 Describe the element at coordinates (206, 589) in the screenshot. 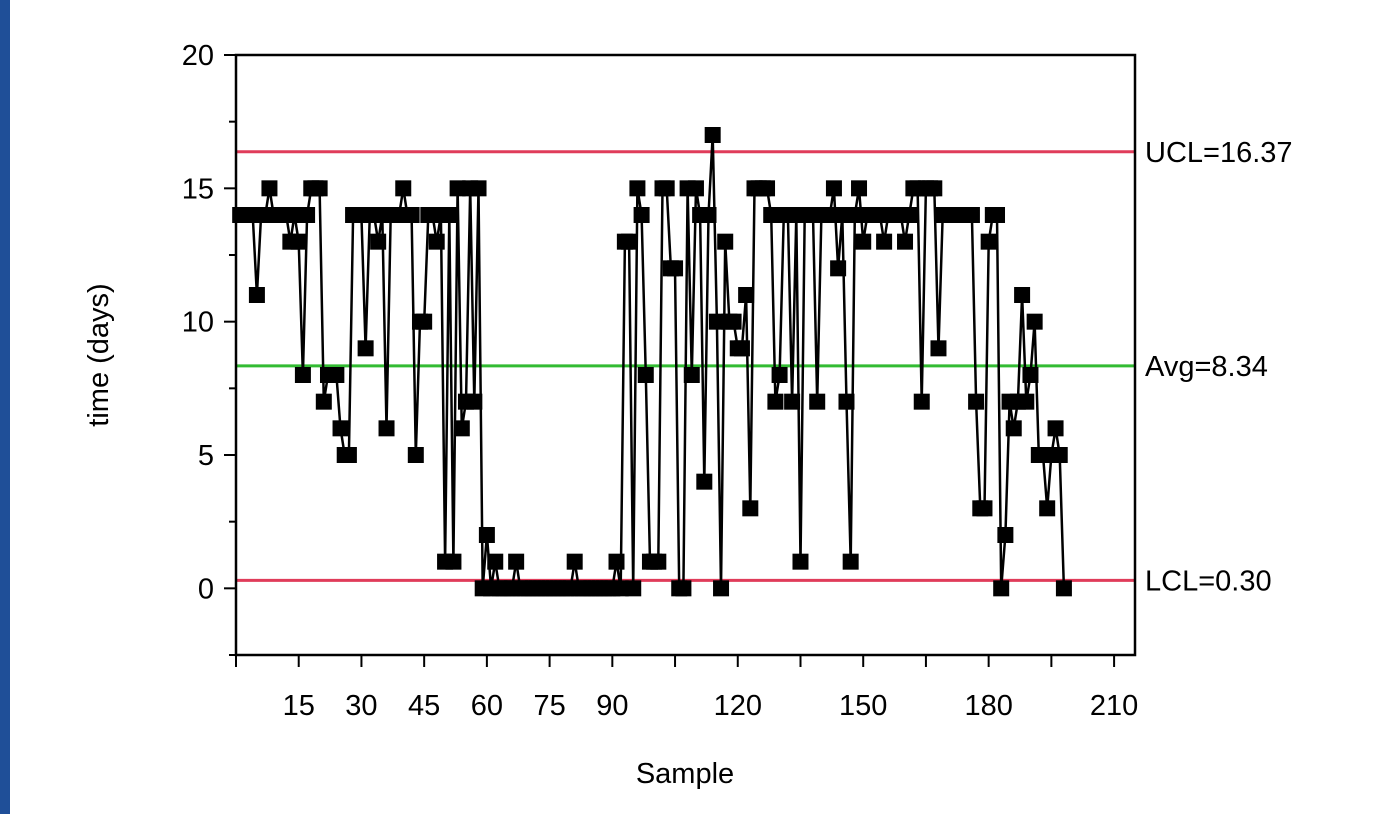

I see `y-tick-label: 0` at that location.